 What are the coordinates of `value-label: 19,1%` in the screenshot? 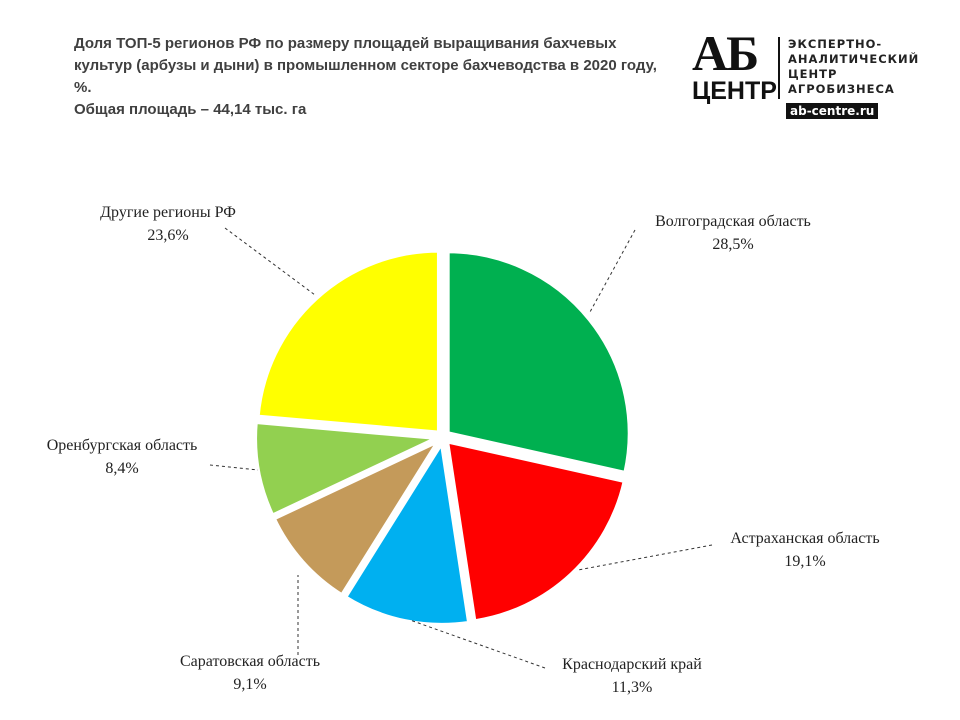 It's located at (805, 561).